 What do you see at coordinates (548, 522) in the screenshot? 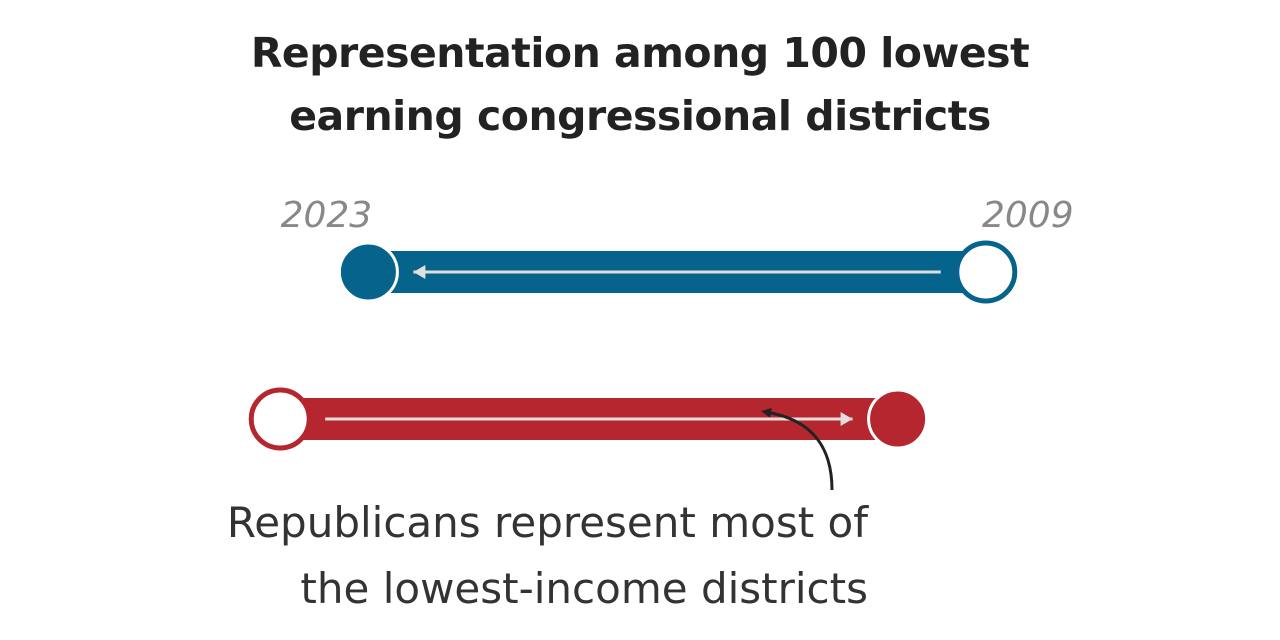
I see `annotation-text-line-1: Republicans represent most of` at bounding box center [548, 522].